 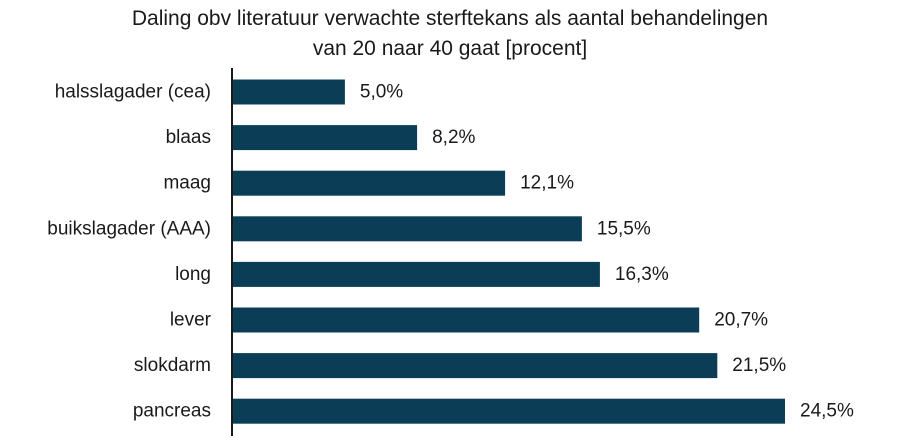 What do you see at coordinates (133, 92) in the screenshot?
I see `category-label-0: halsslagader (cea)` at bounding box center [133, 92].